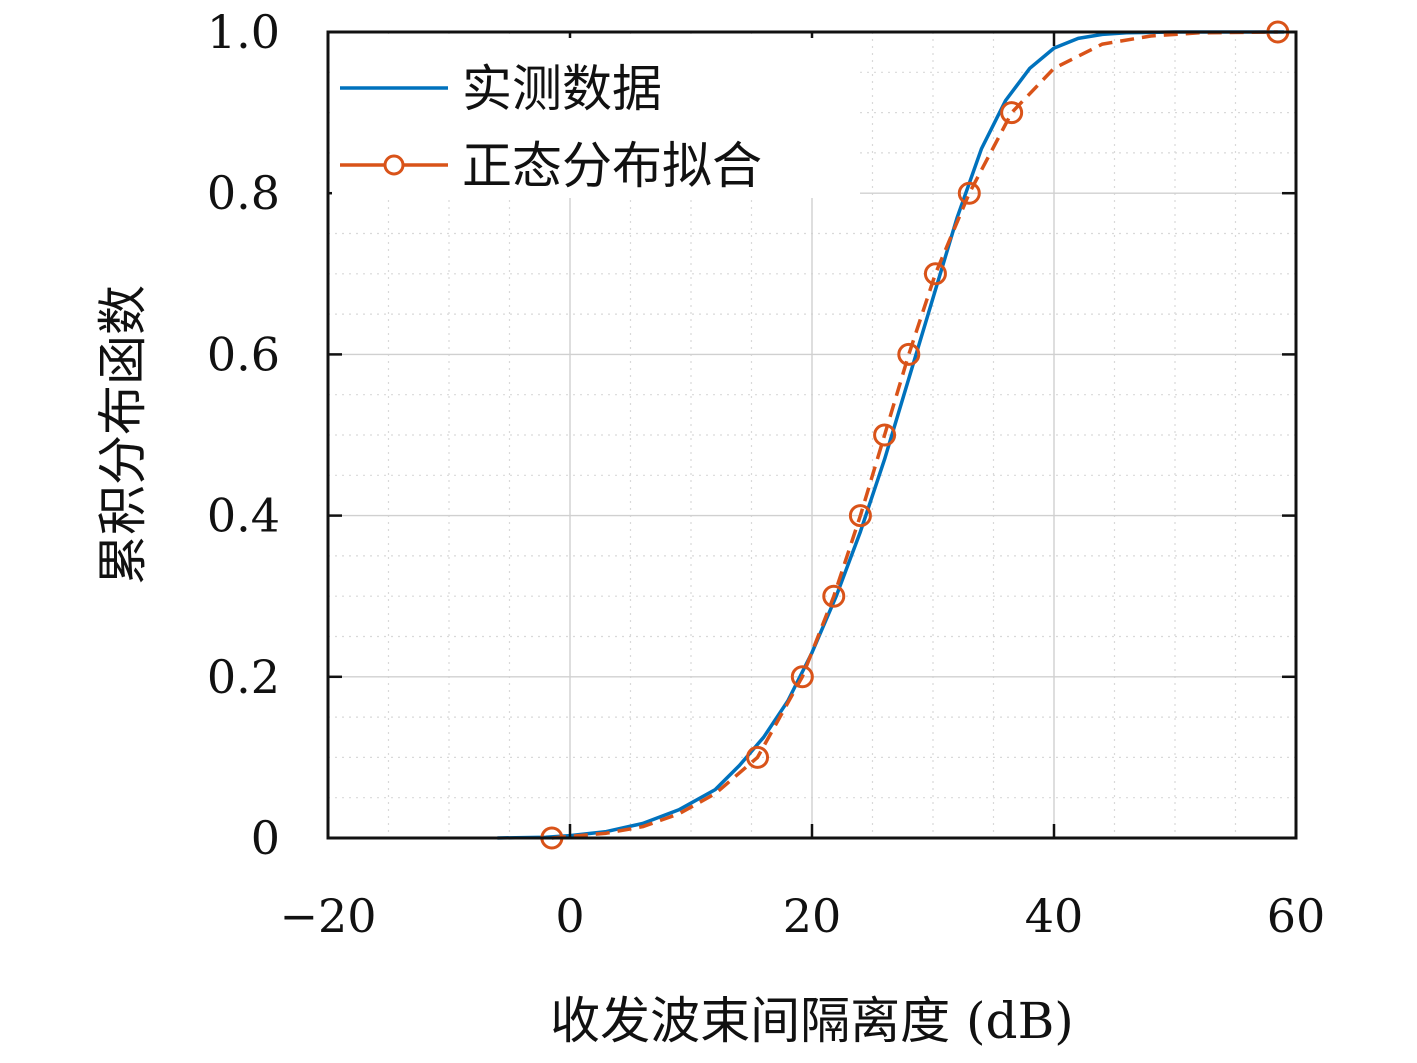 The width and height of the screenshot is (1417, 1063). Describe the element at coordinates (243, 516) in the screenshot. I see `y-tick-label: 0.4` at that location.